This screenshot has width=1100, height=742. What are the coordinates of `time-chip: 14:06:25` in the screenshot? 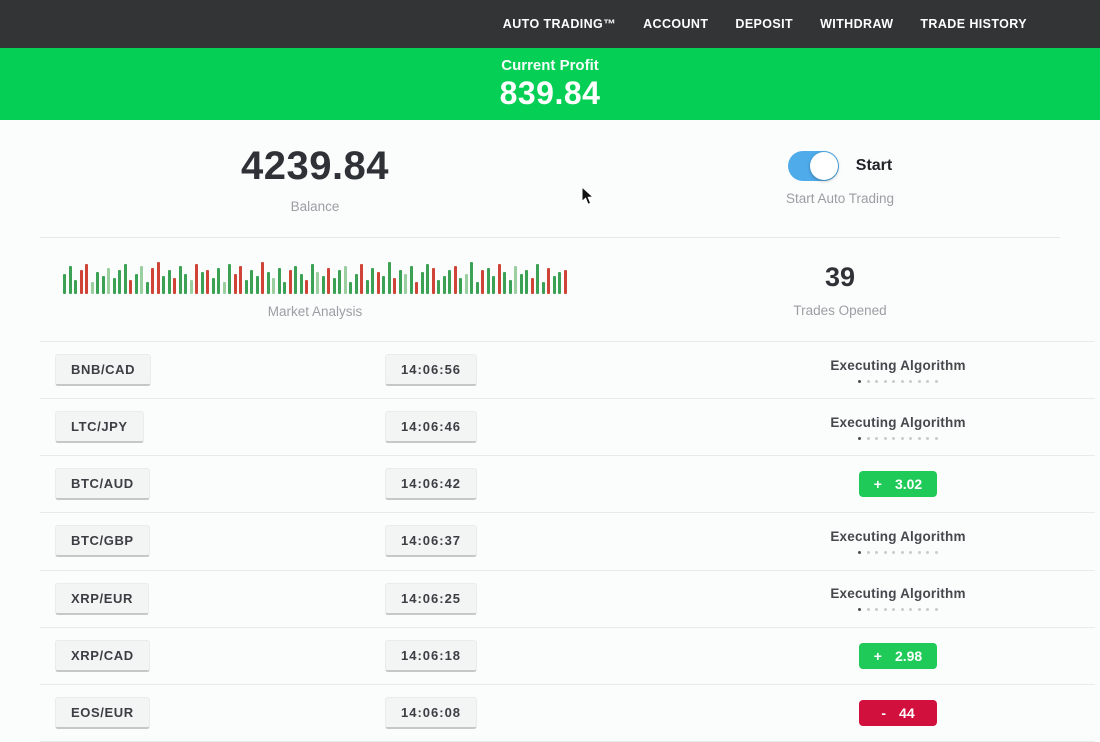 It's located at (431, 598).